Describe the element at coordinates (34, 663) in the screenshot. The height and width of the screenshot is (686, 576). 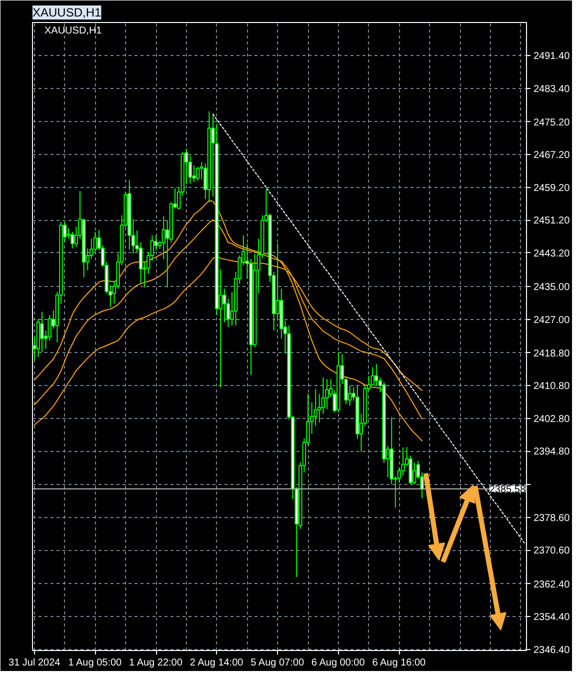
I see `x-tick-label: 31 Jul 2024` at that location.